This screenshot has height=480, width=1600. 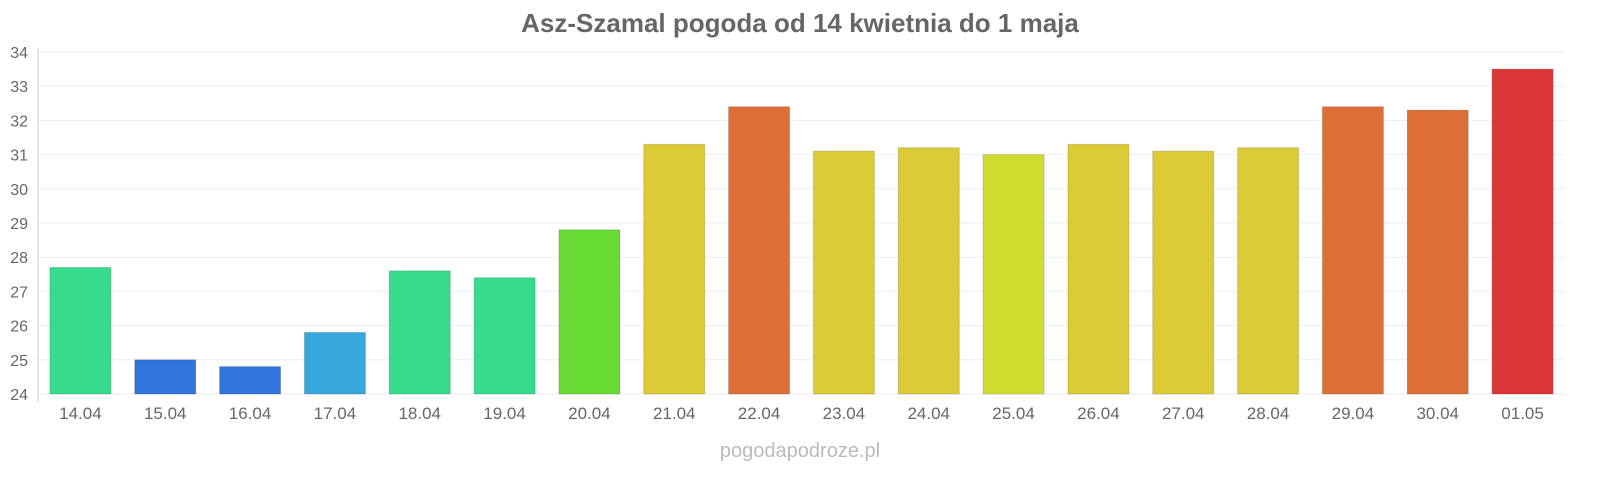 What do you see at coordinates (19, 327) in the screenshot?
I see `y-tick-label: 26` at bounding box center [19, 327].